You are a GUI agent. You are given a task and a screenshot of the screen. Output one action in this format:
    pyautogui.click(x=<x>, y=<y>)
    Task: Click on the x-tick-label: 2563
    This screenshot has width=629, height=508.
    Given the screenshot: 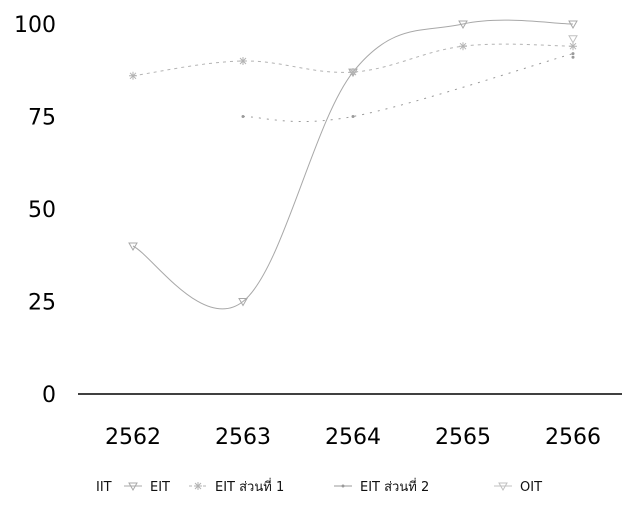 What is the action you would take?
    pyautogui.click(x=243, y=437)
    